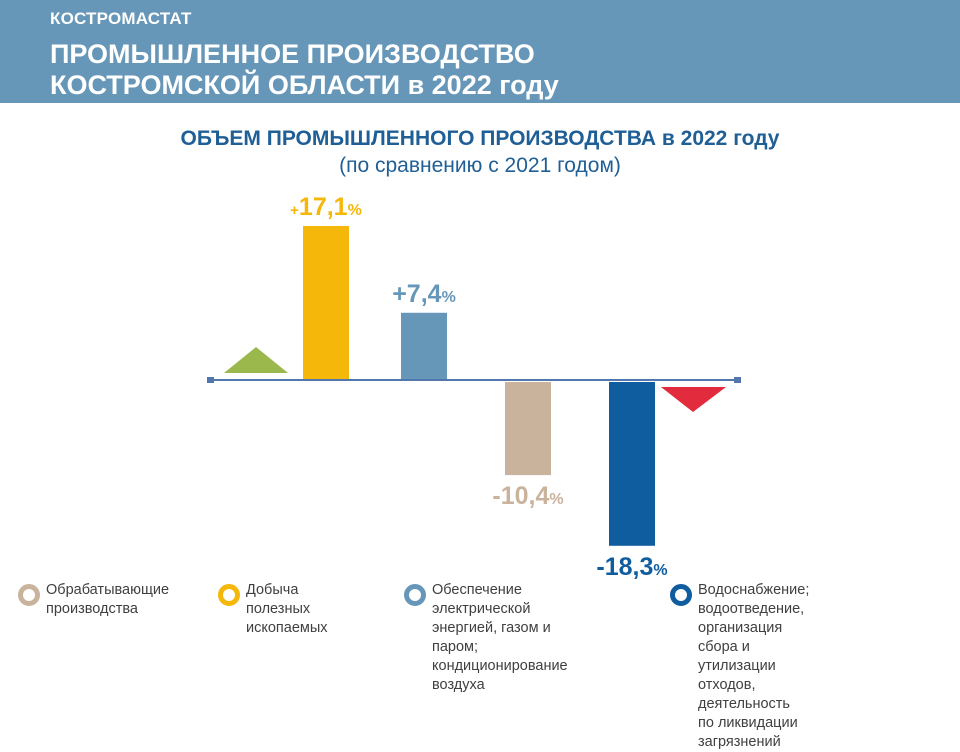  I want to click on data-label: -10,4%, so click(527, 496).